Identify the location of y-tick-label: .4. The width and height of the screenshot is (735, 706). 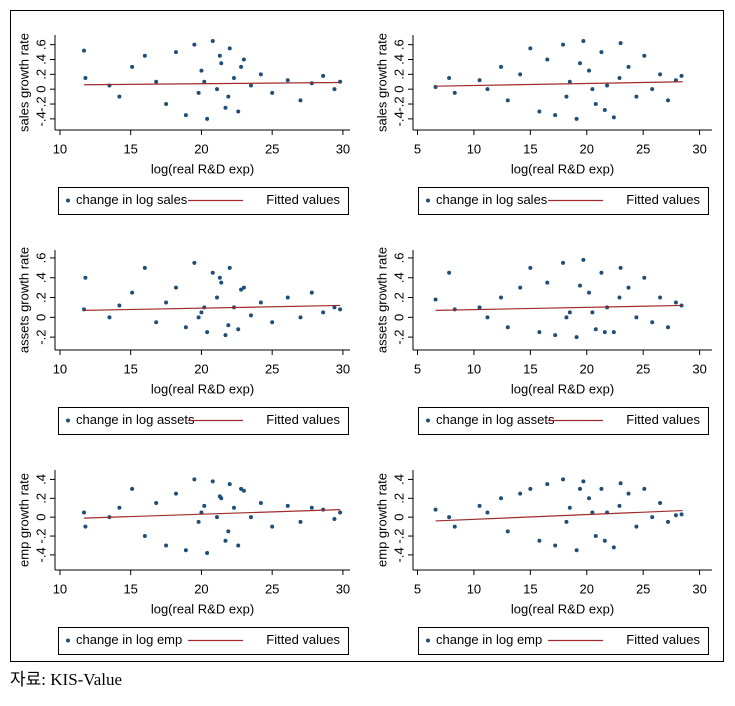
(398, 59).